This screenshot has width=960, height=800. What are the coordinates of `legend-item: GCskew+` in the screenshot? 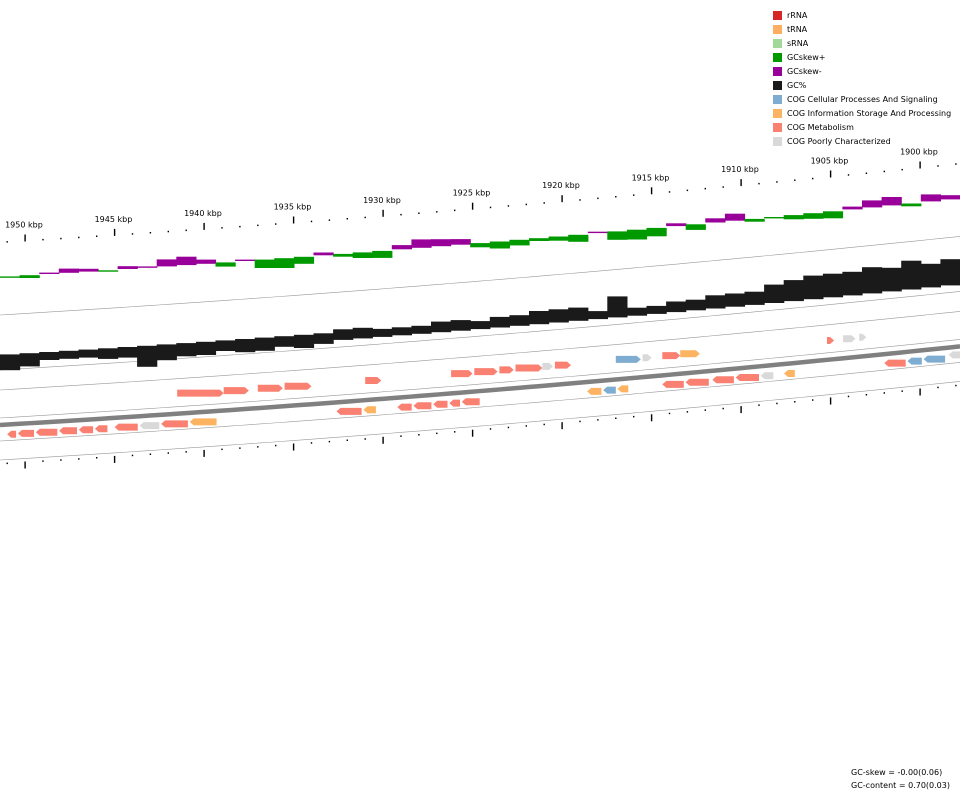 It's located at (862, 57).